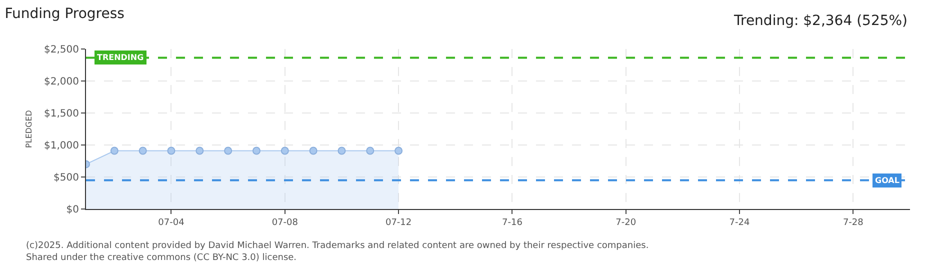 The height and width of the screenshot is (270, 940). I want to click on x-tick-label: 07-08, so click(285, 223).